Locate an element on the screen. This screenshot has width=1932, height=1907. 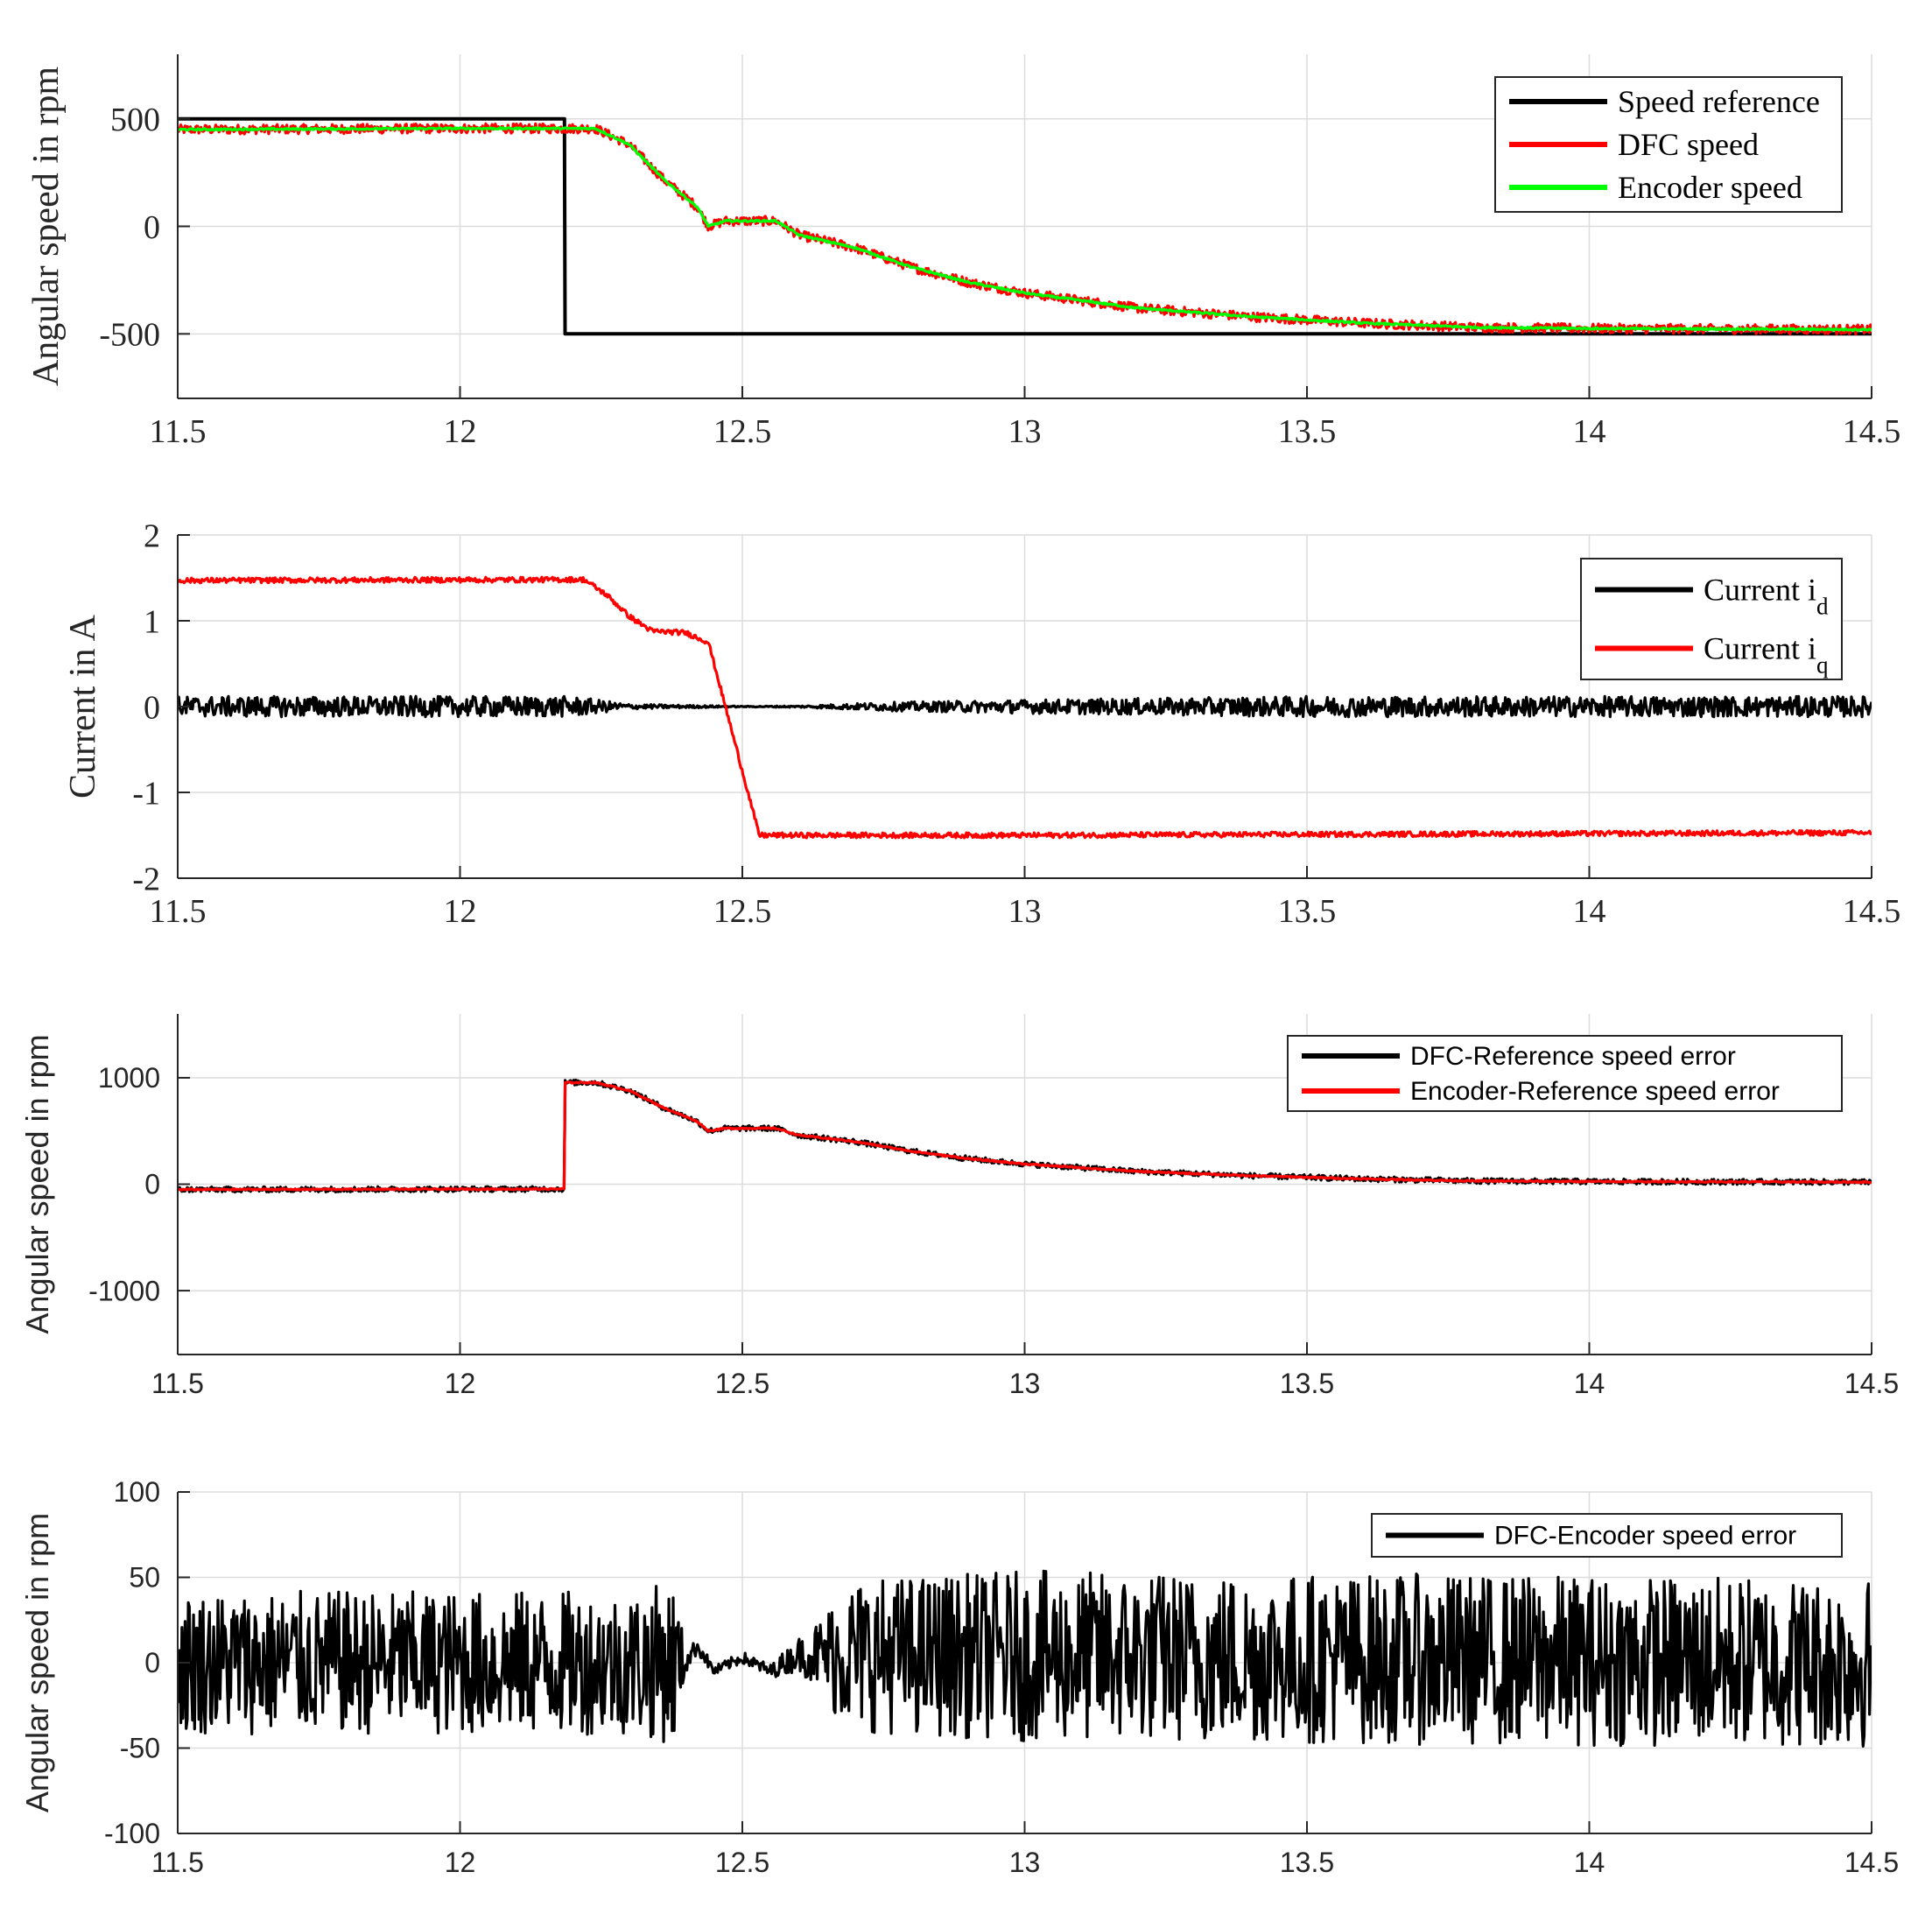
y-tick-label: -2 is located at coordinates (146, 879).